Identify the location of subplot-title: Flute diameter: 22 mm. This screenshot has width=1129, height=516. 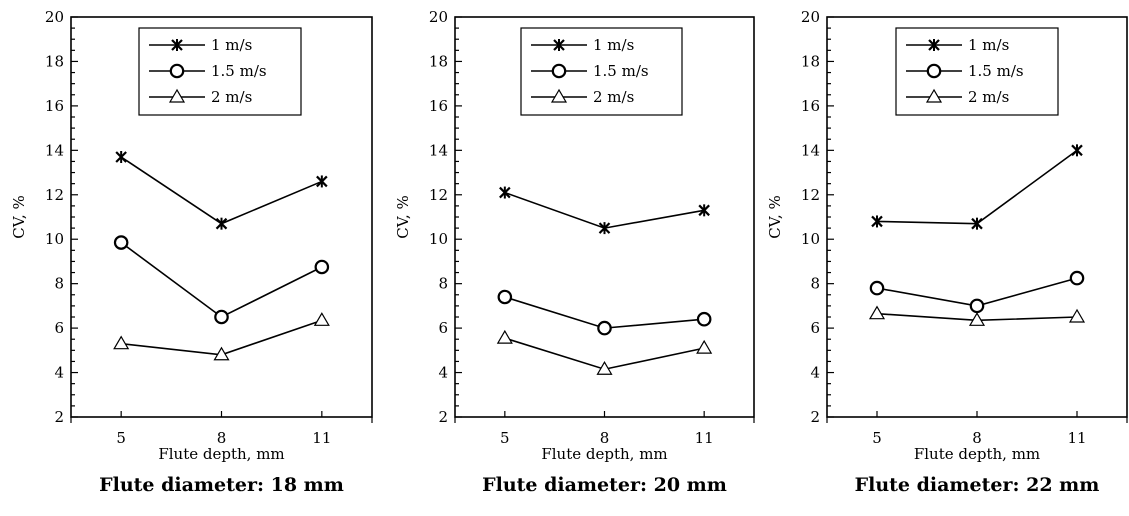
(977, 485).